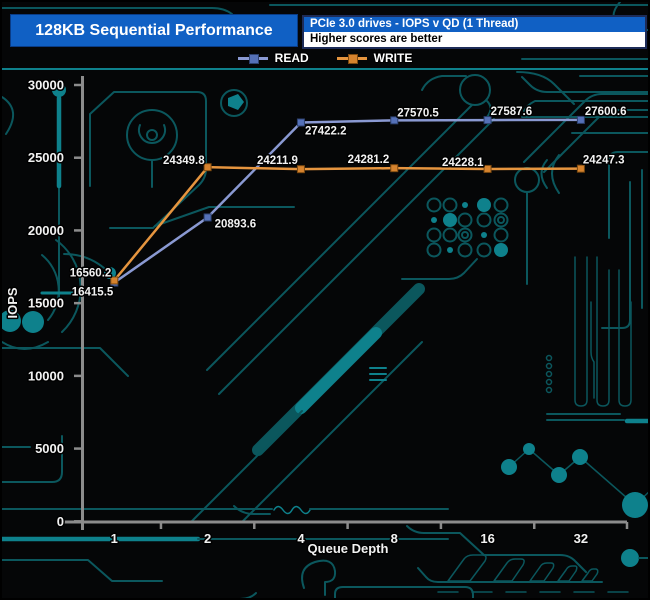 The image size is (650, 600). Describe the element at coordinates (604, 161) in the screenshot. I see `data-label: 24247.3` at that location.